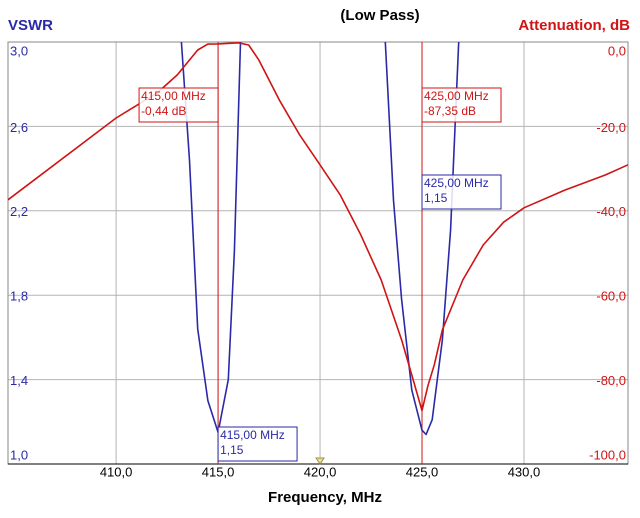 The height and width of the screenshot is (518, 640). What do you see at coordinates (325, 497) in the screenshot?
I see `x-axis-label: Frequency, MHz` at bounding box center [325, 497].